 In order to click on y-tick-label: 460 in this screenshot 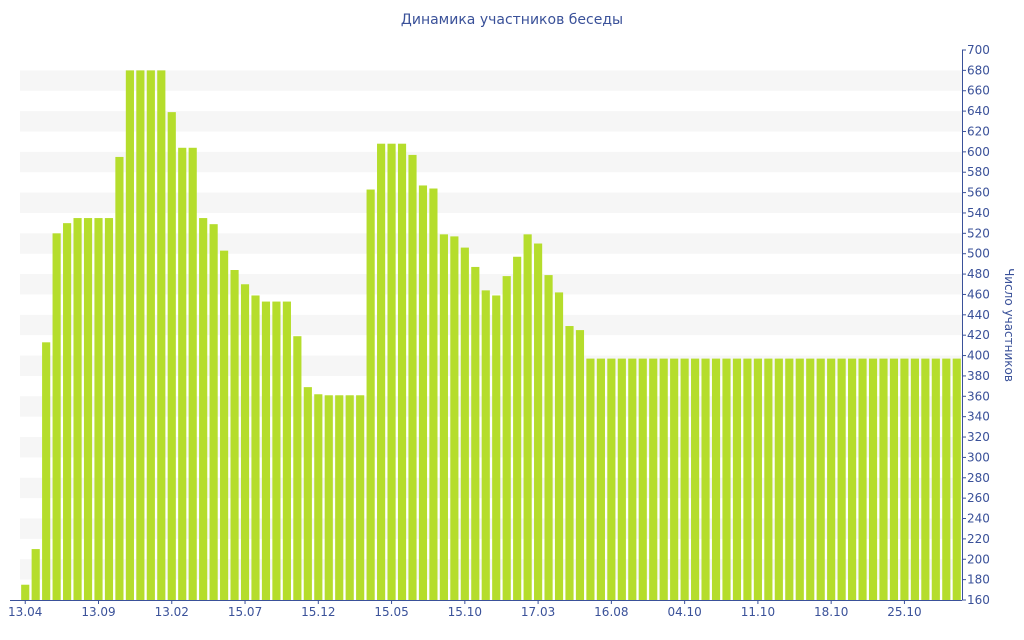, I will do `click(978, 294)`.